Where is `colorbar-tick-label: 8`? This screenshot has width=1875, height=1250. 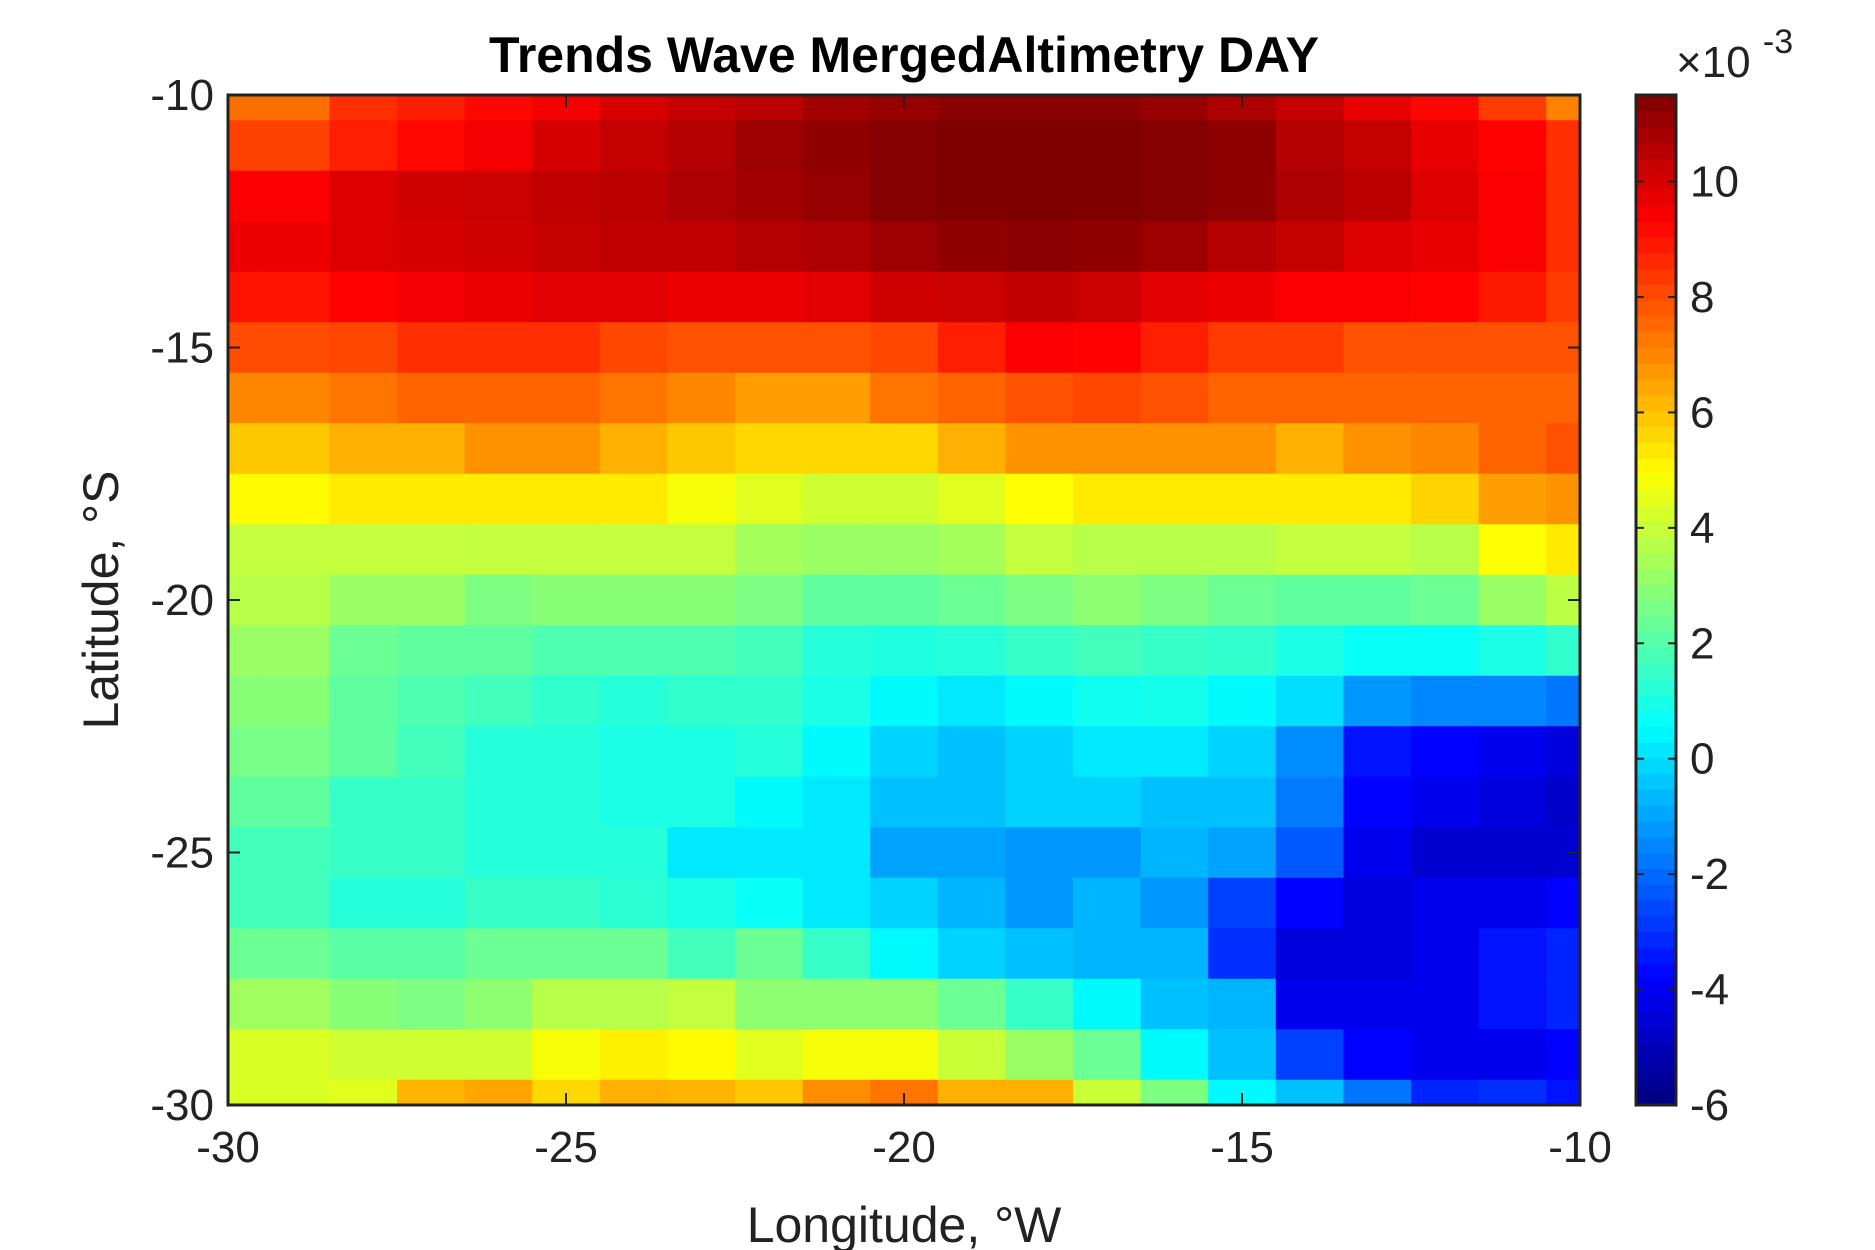 colorbar-tick-label: 8 is located at coordinates (1702, 297).